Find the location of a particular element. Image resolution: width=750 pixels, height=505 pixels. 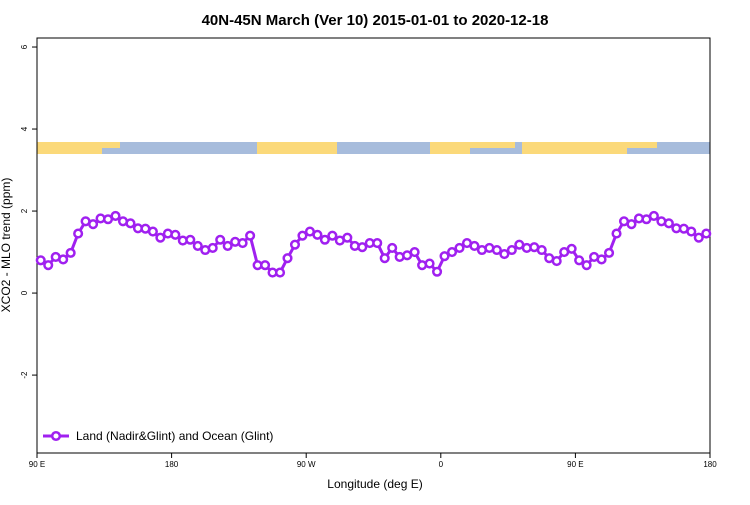

y-tick-label: 0 is located at coordinates (24, 292).